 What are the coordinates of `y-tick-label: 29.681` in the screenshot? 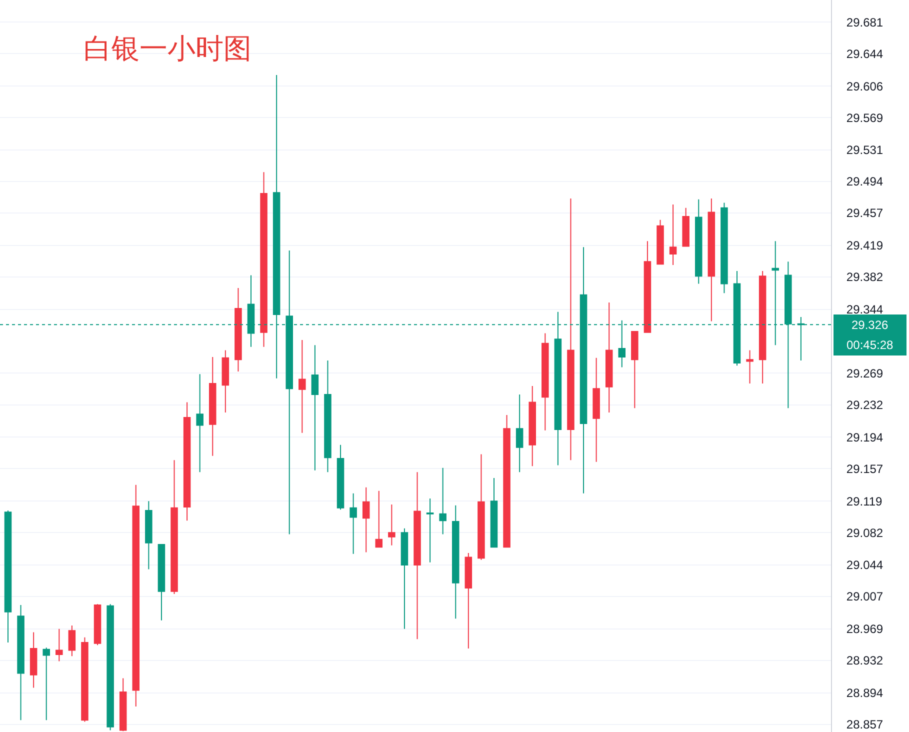 It's located at (865, 22).